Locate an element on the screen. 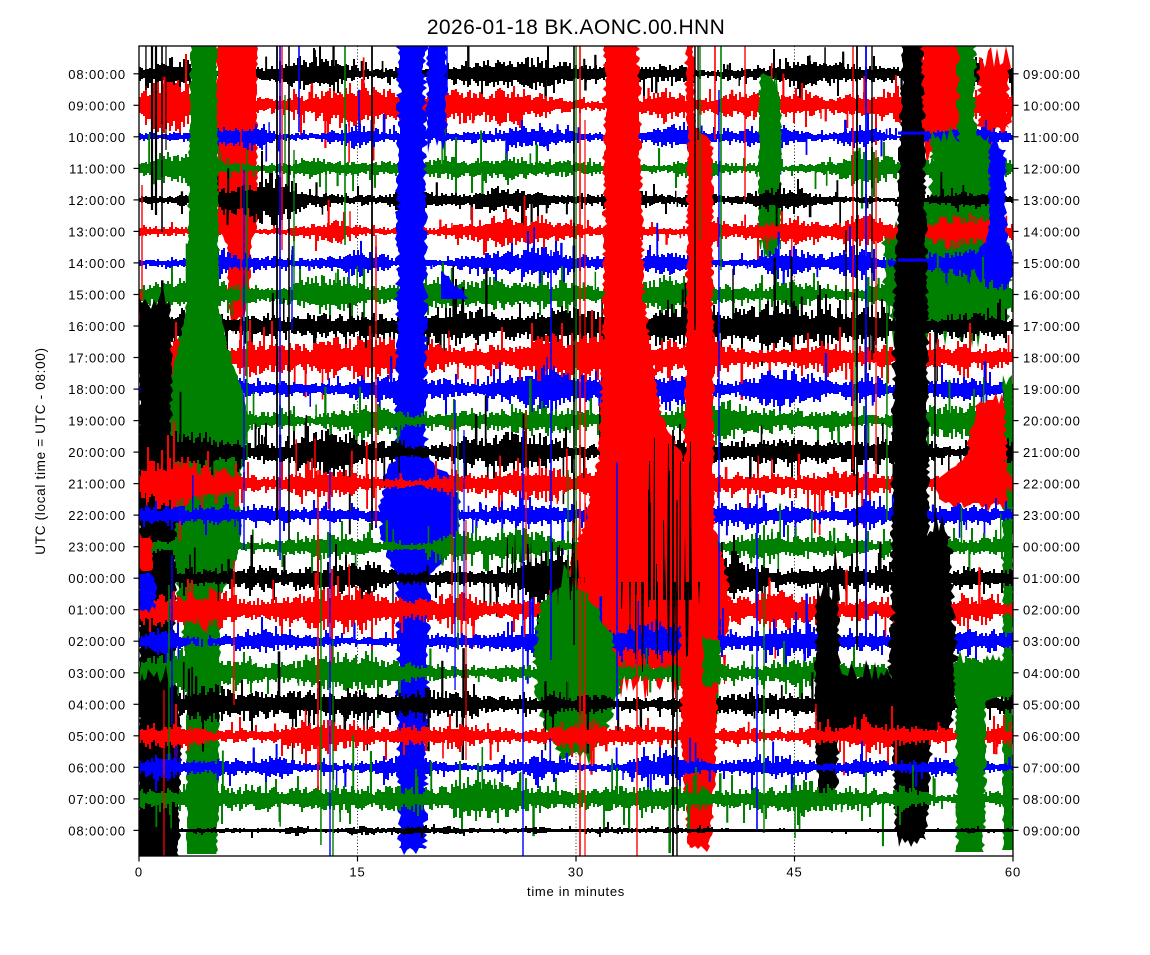 The height and width of the screenshot is (955, 1150). svg-text: 0 is located at coordinates (139, 872).